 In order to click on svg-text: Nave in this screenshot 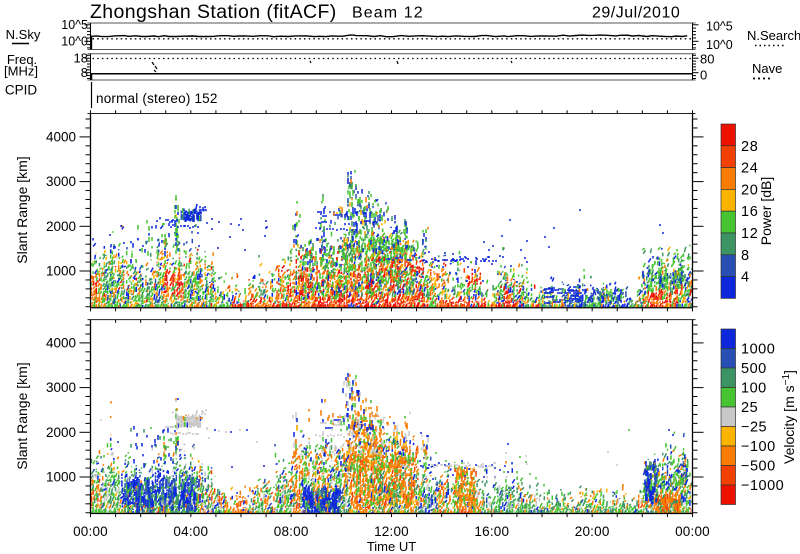, I will do `click(767, 68)`.